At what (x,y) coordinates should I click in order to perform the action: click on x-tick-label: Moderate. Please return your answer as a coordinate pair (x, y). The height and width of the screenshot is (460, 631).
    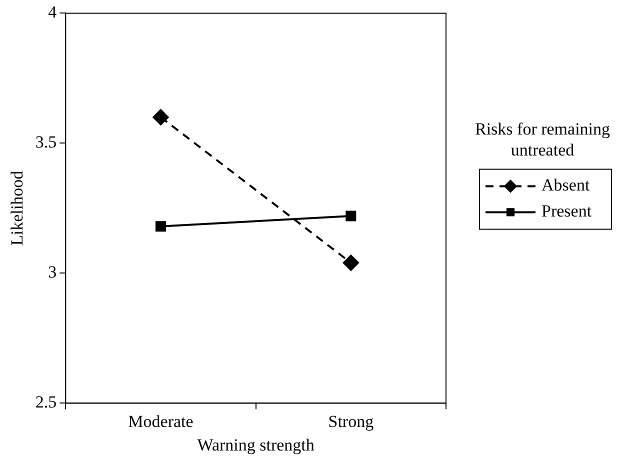
    Looking at the image, I should click on (161, 421).